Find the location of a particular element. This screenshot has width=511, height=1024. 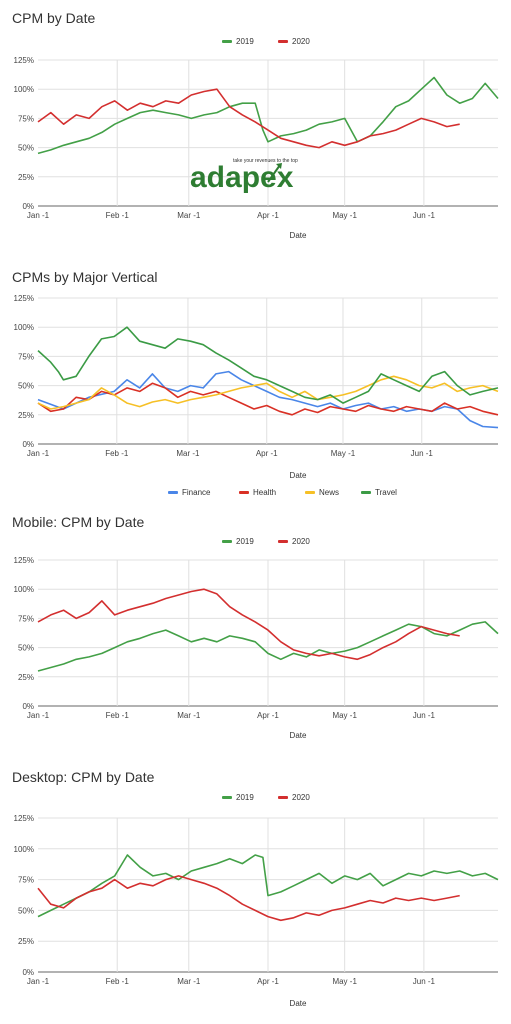

chart-title: Desktop: CPM by Date is located at coordinates (83, 777).